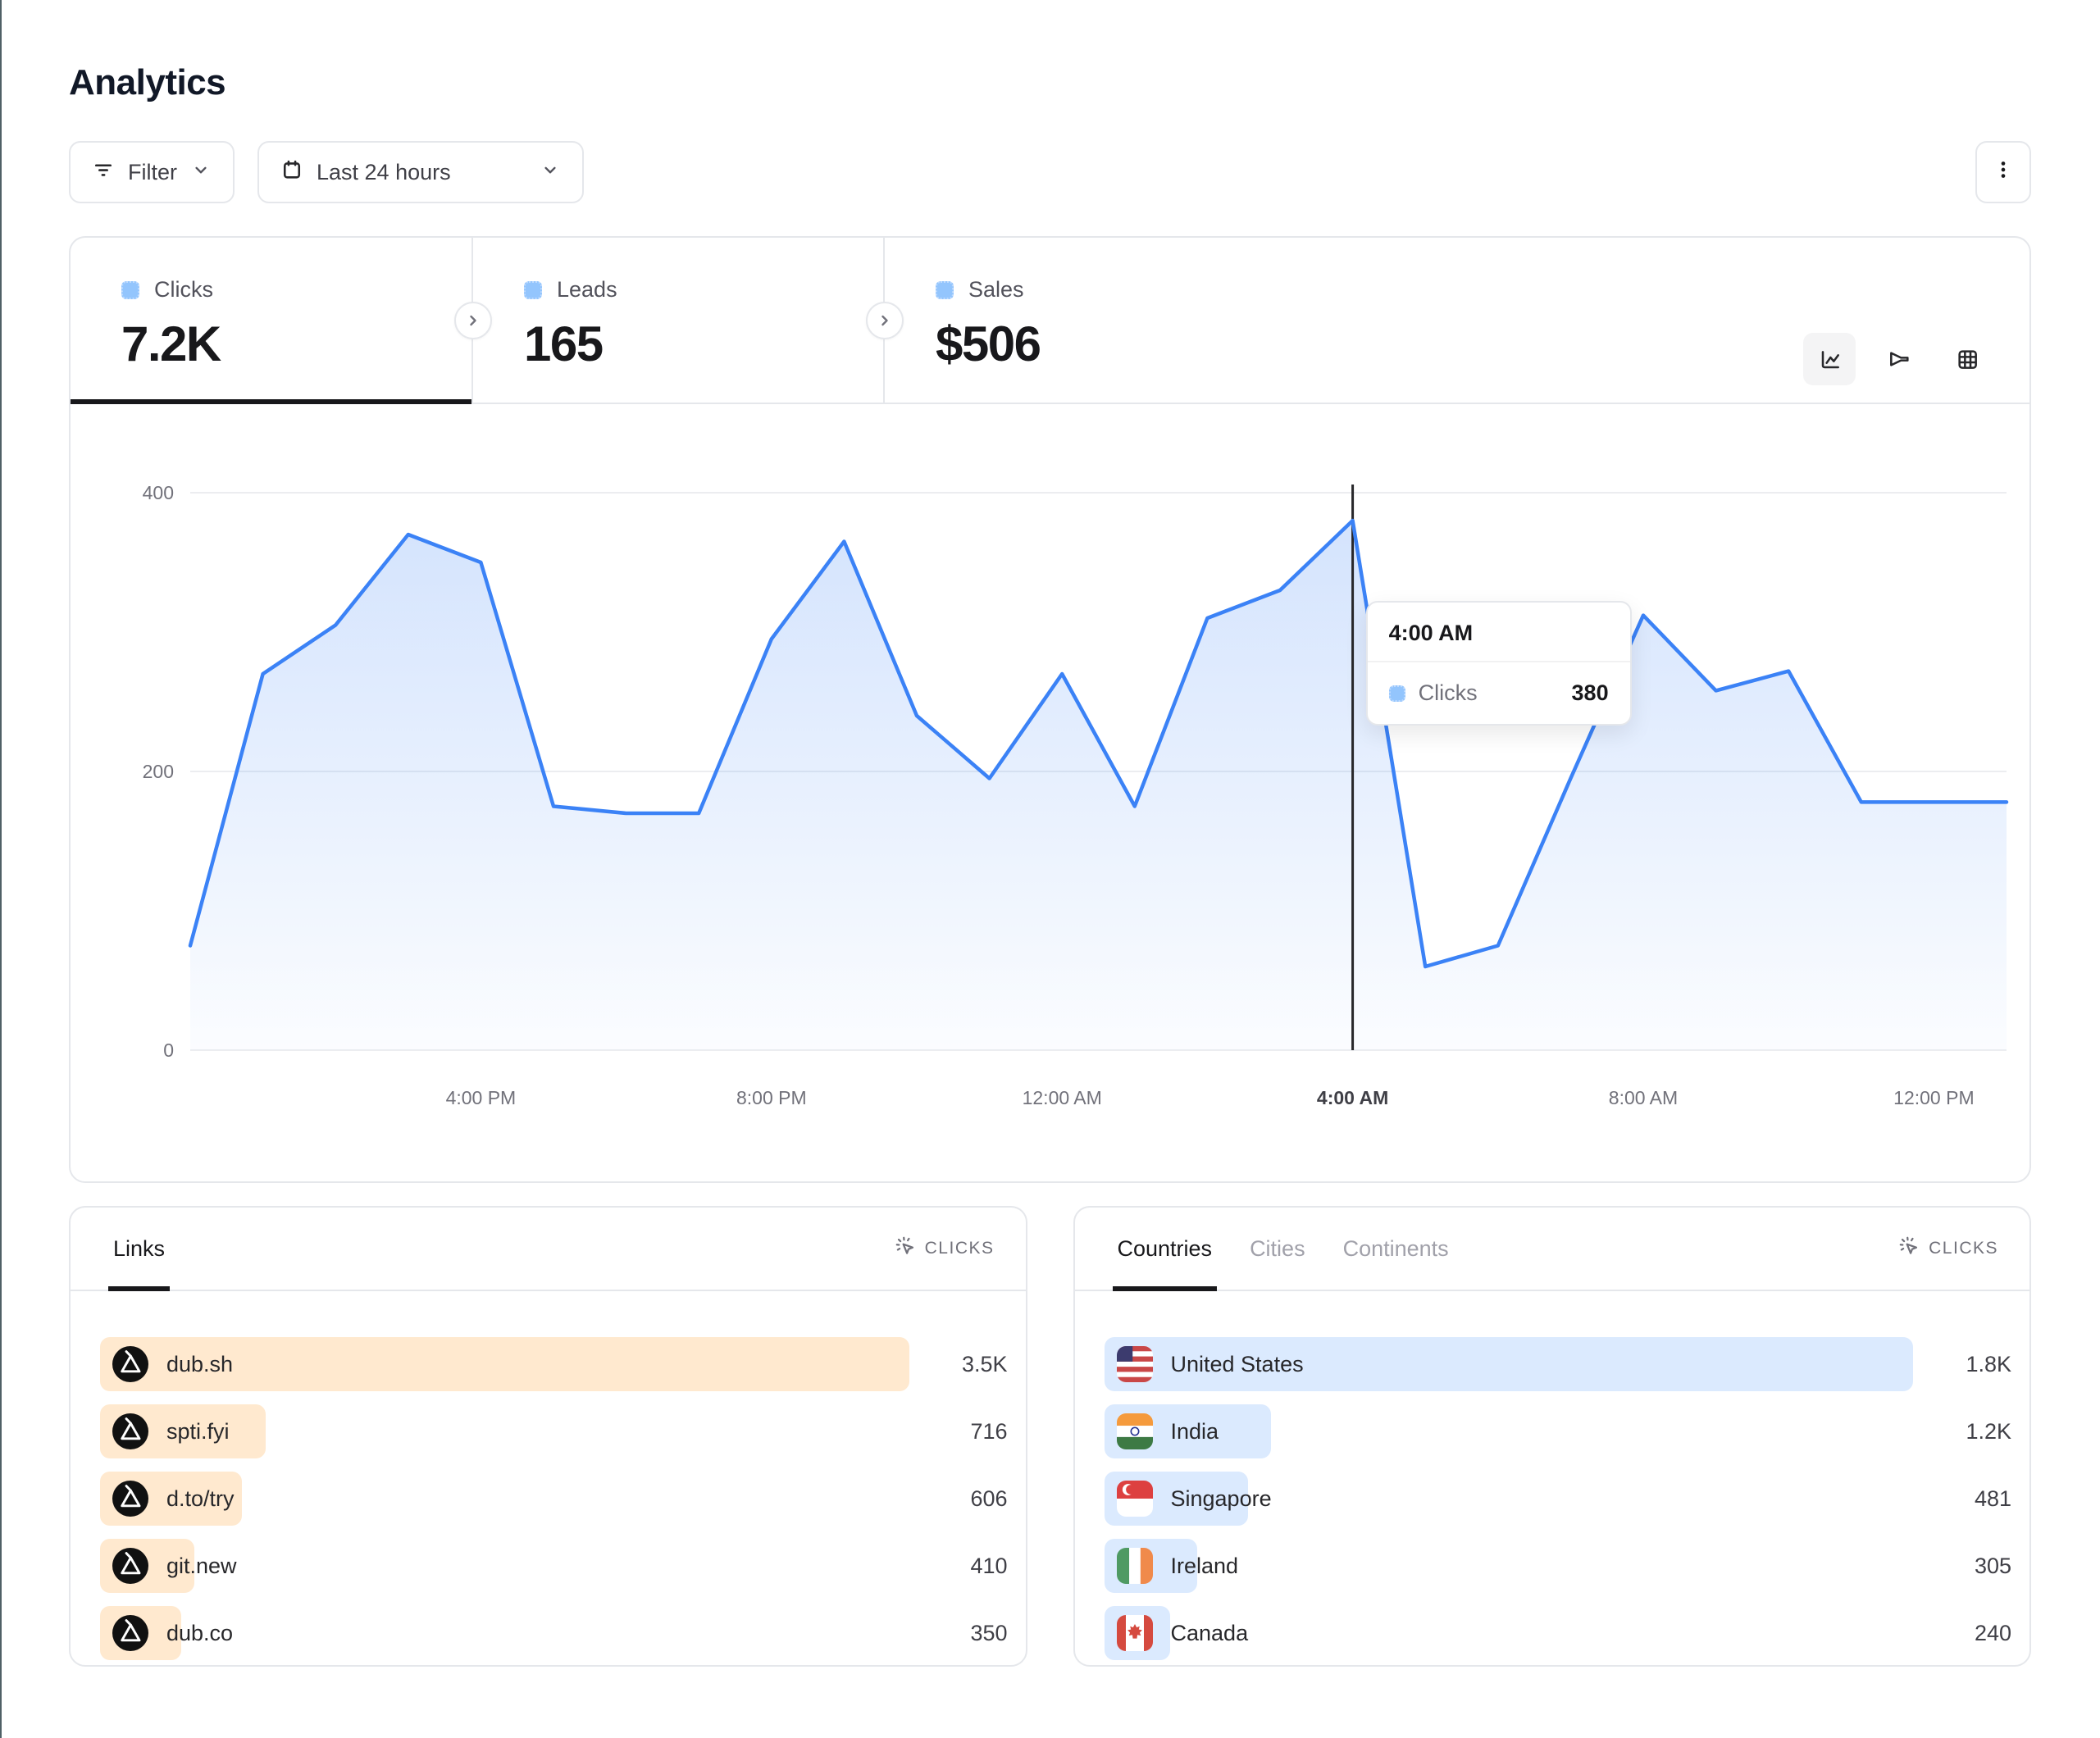 Image resolution: width=2100 pixels, height=1738 pixels. I want to click on chart-view-switch, so click(1898, 359).